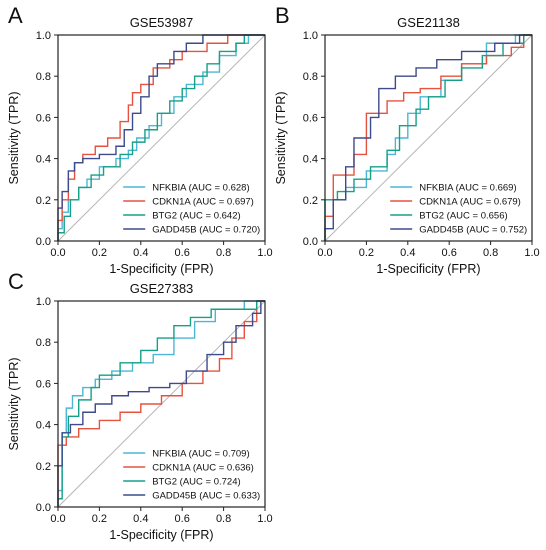 The width and height of the screenshot is (546, 550). Describe the element at coordinates (200, 454) in the screenshot. I see `legend-label: NFKBIA (AUC = 0.709)` at that location.